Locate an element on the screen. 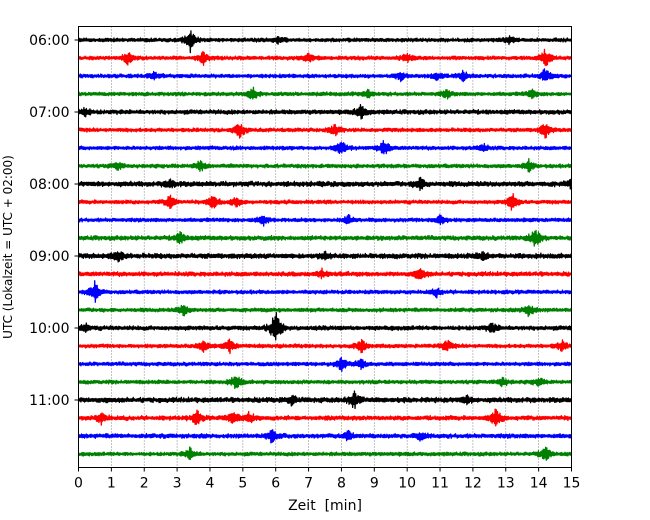 Image resolution: width=650 pixels, height=520 pixels. x-tick-label: 8 is located at coordinates (341, 484).